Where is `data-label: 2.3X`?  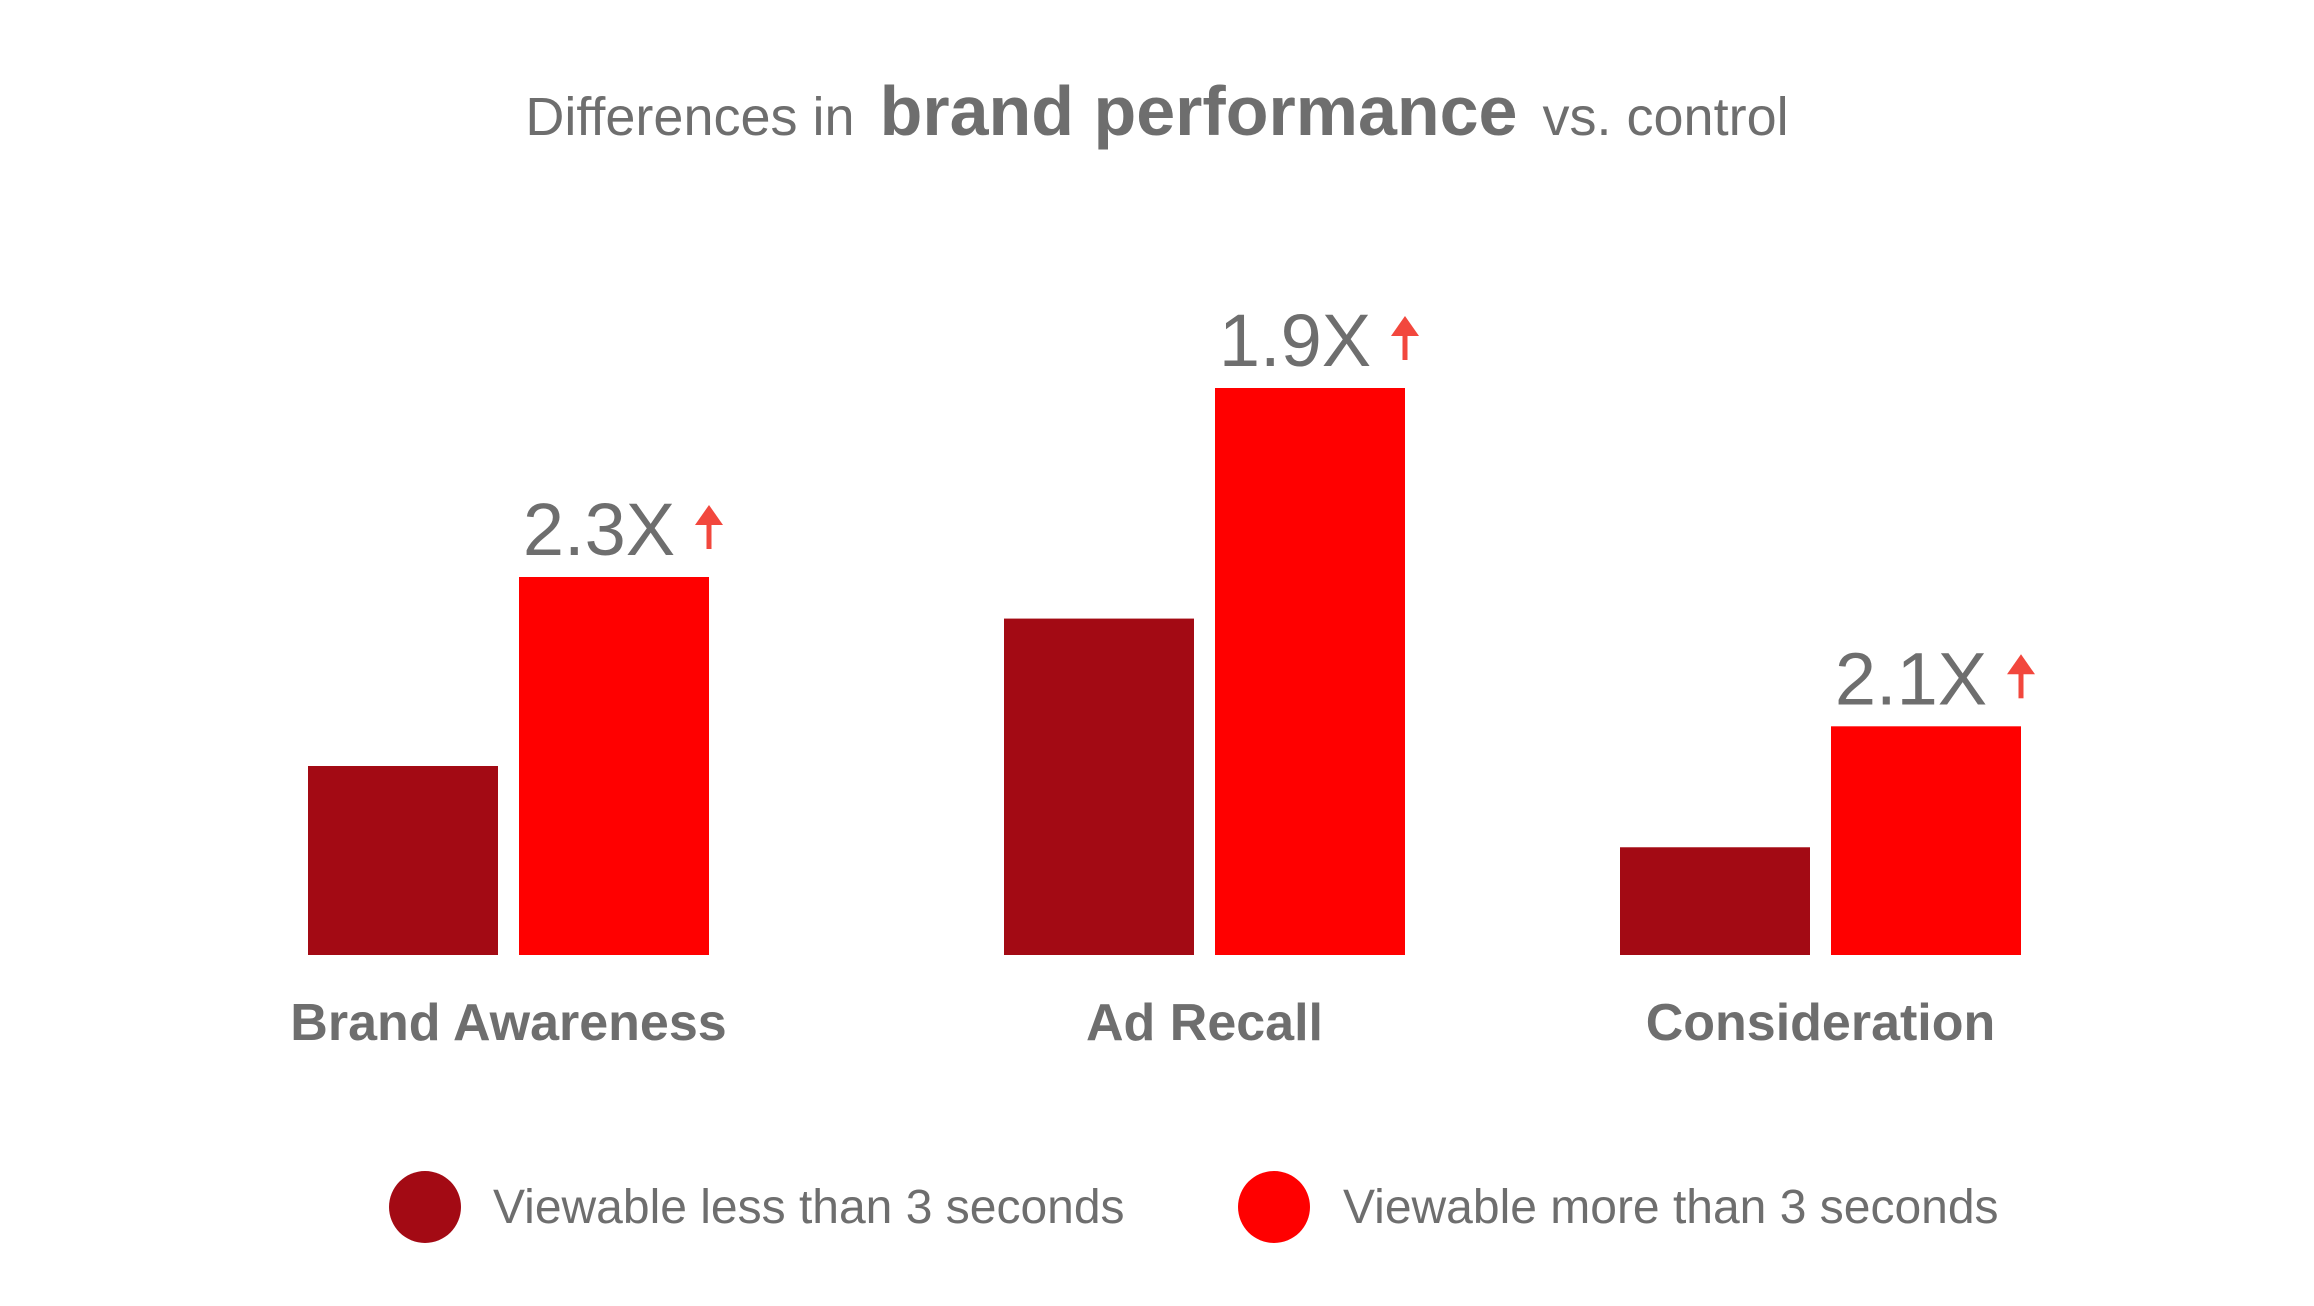 data-label: 2.3X is located at coordinates (599, 529).